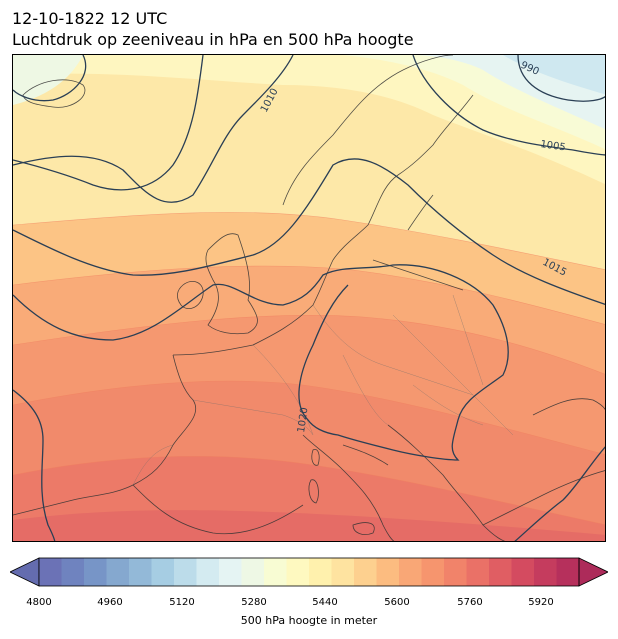 The width and height of the screenshot is (618, 639). Describe the element at coordinates (397, 602) in the screenshot. I see `colorbar-tick: 5600` at that location.